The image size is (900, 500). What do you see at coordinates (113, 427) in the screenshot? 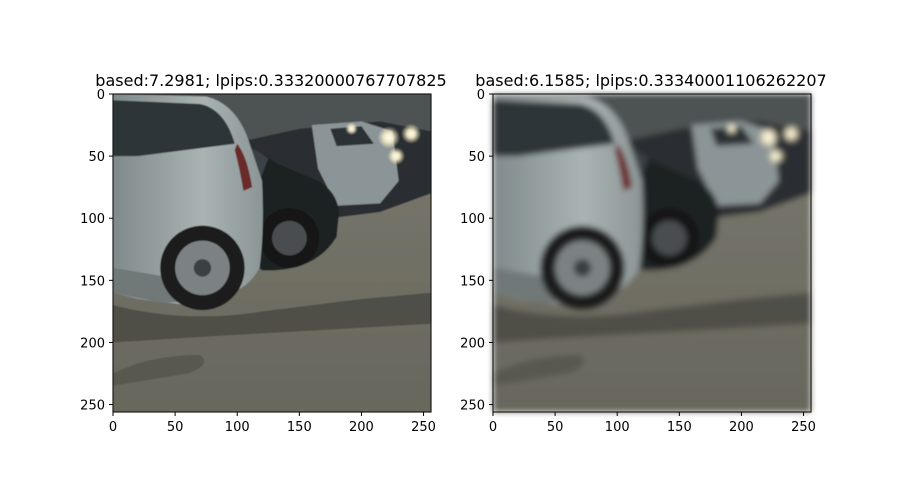
I see `panel-1-x-tick-label: 0` at bounding box center [113, 427].